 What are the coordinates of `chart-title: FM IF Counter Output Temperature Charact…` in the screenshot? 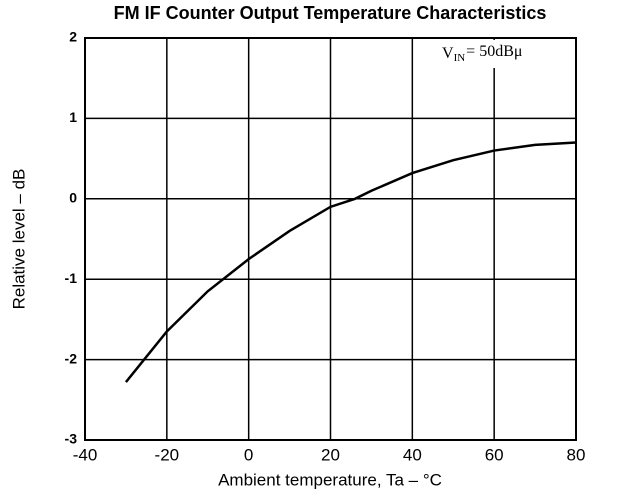 It's located at (330, 13).